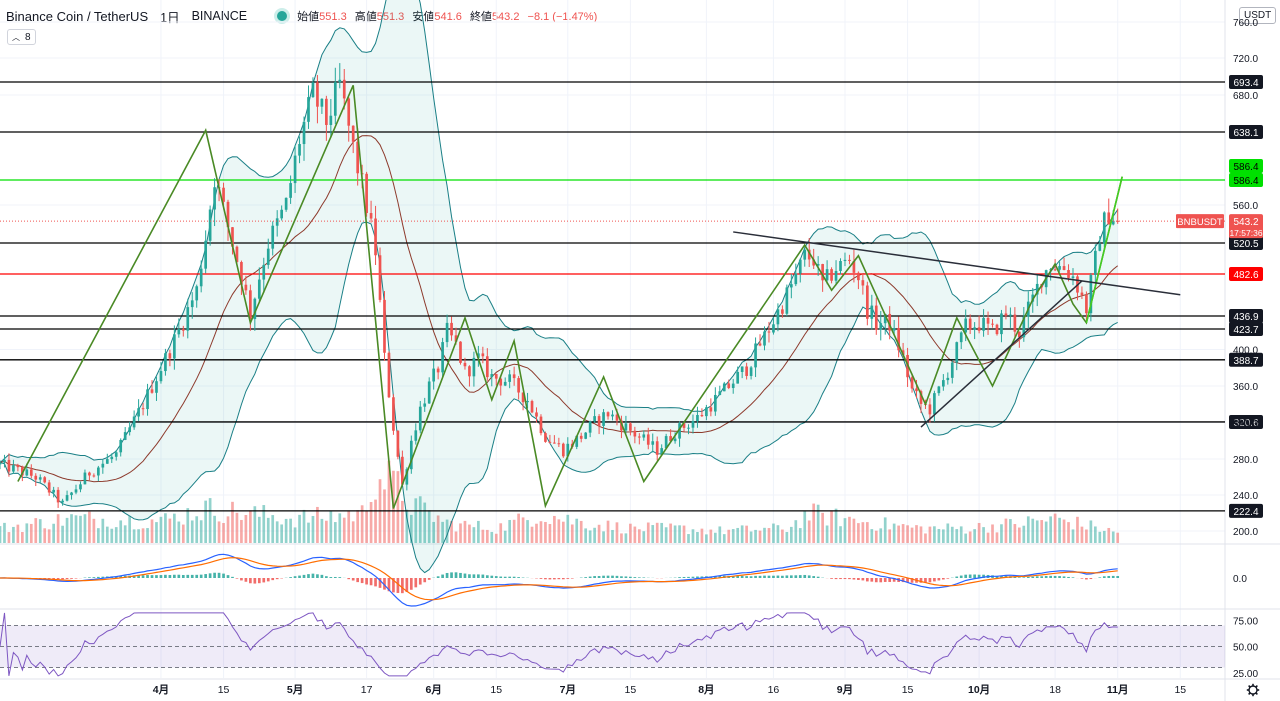 Image resolution: width=1280 pixels, height=701 pixels. I want to click on alert-tag-label: 586.4, so click(1245, 167).